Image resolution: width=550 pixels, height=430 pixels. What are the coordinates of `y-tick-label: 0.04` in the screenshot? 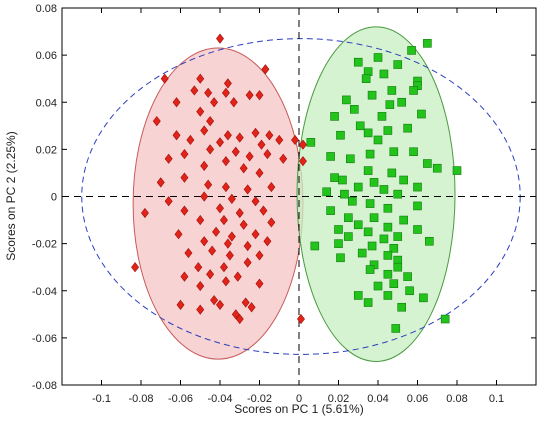 It's located at (46, 103).